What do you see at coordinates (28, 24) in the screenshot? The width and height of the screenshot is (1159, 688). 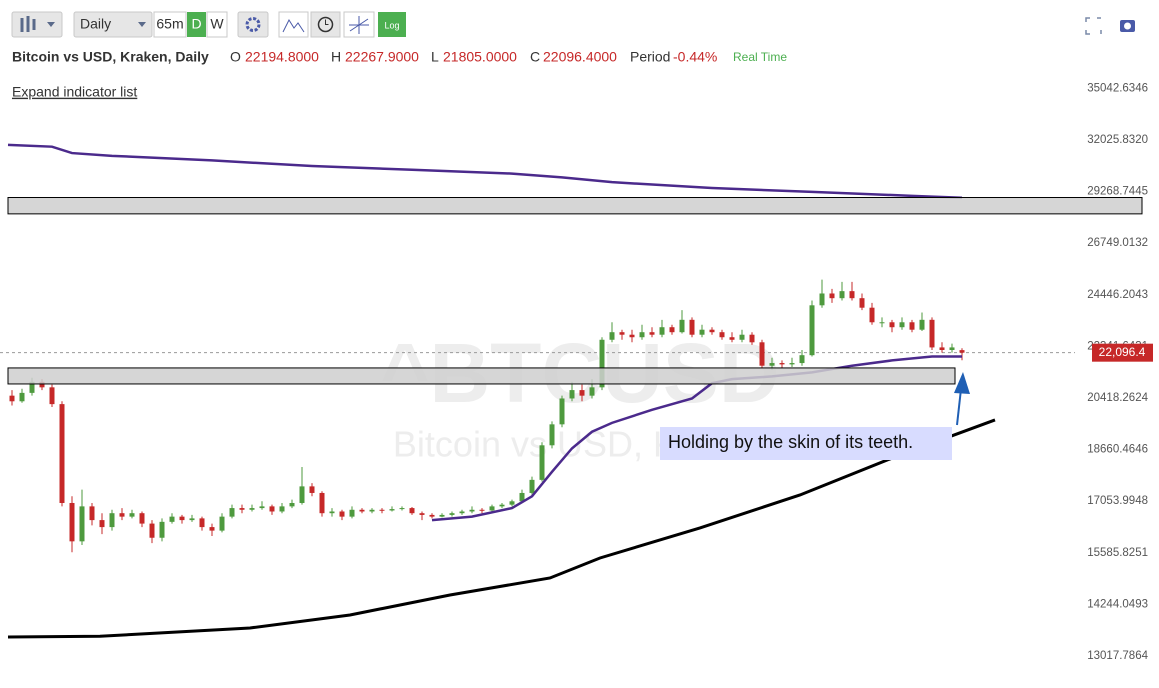 I see `candle-icon` at bounding box center [28, 24].